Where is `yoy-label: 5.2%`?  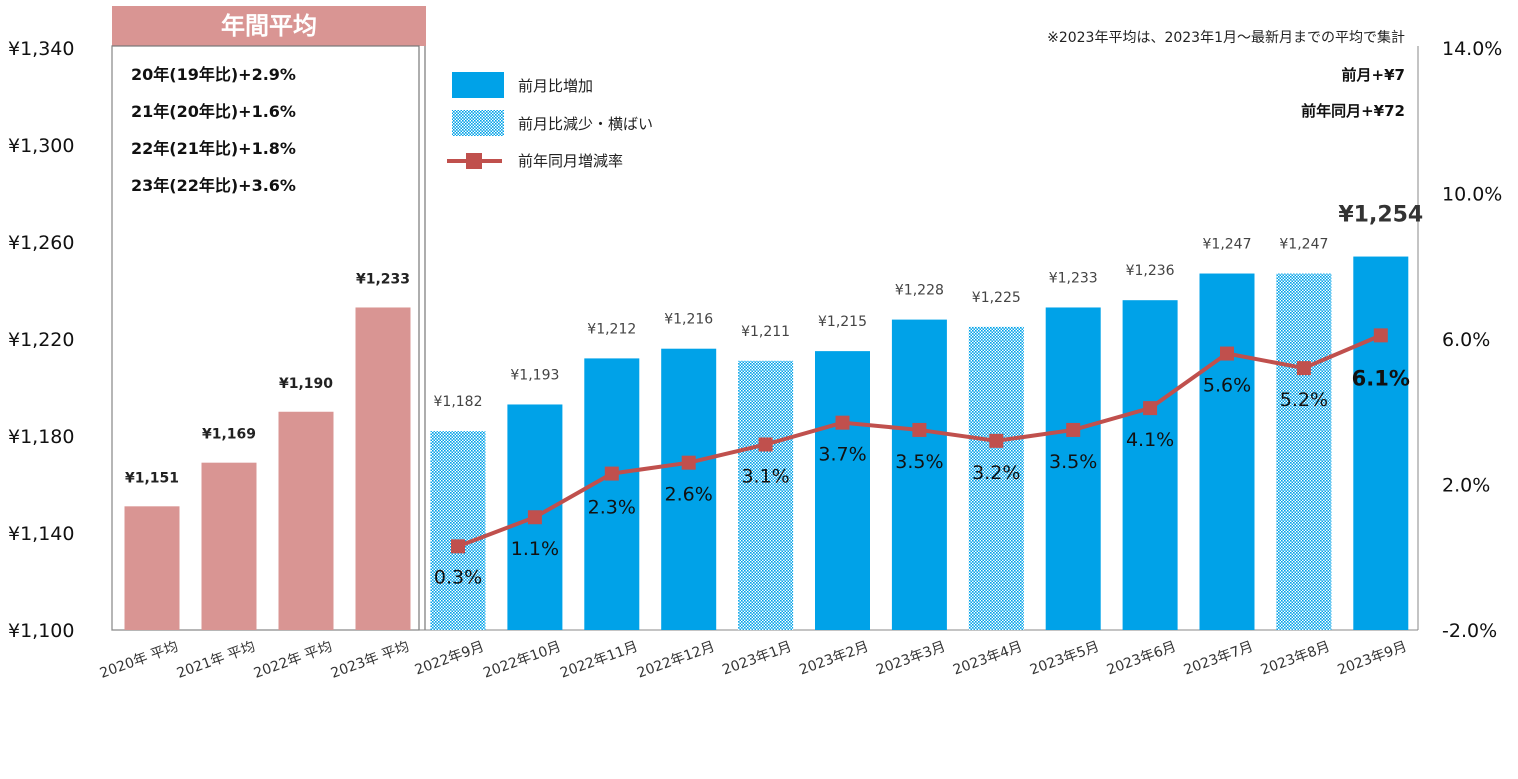 yoy-label: 5.2% is located at coordinates (1304, 400).